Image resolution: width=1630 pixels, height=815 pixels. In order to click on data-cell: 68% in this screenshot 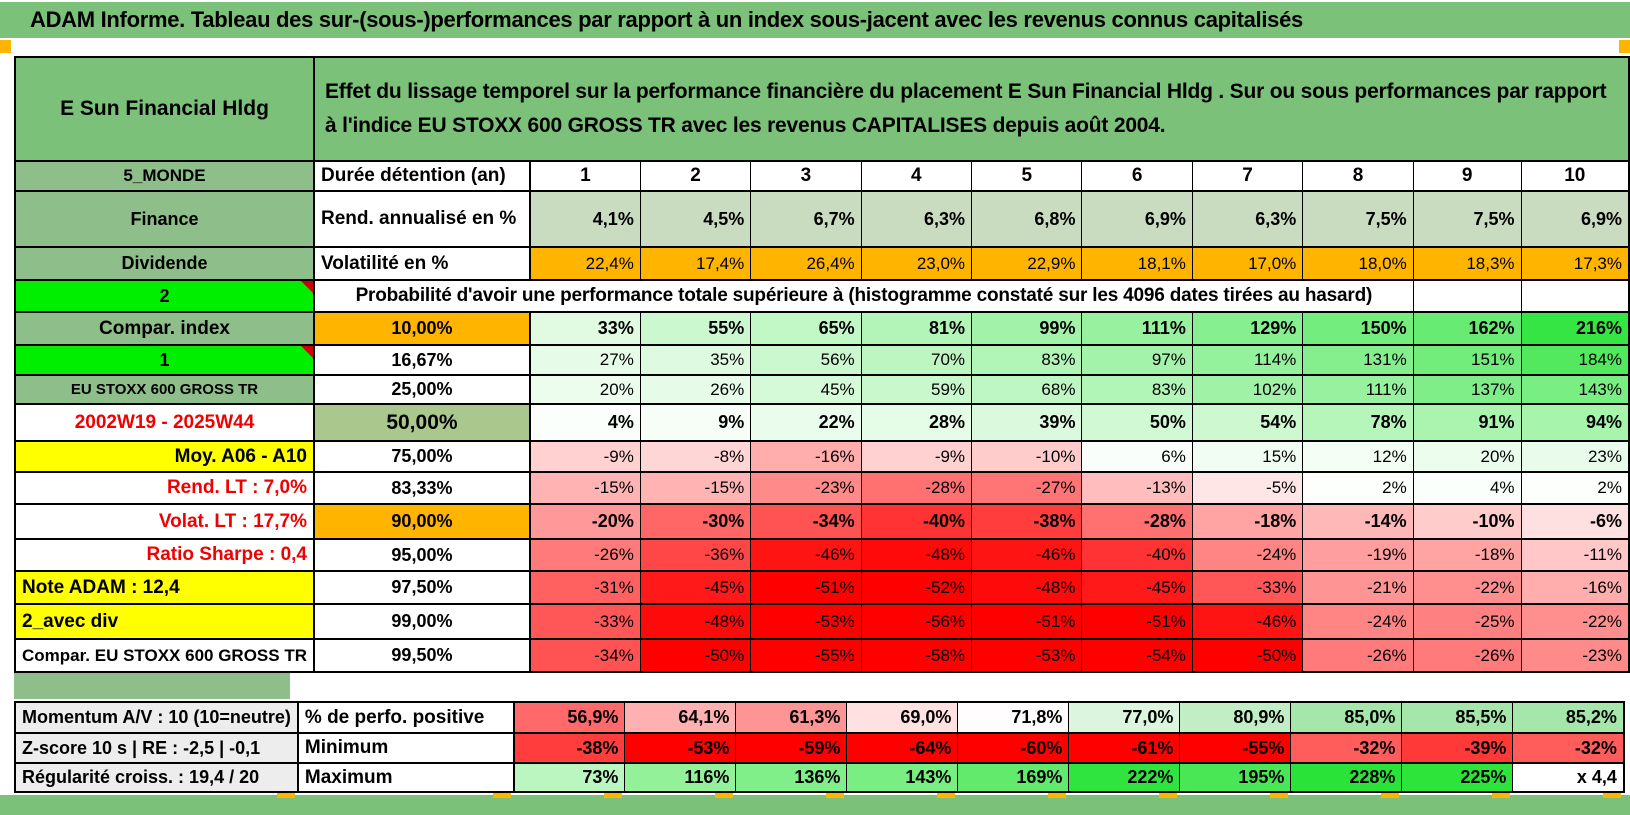, I will do `click(1027, 389)`.